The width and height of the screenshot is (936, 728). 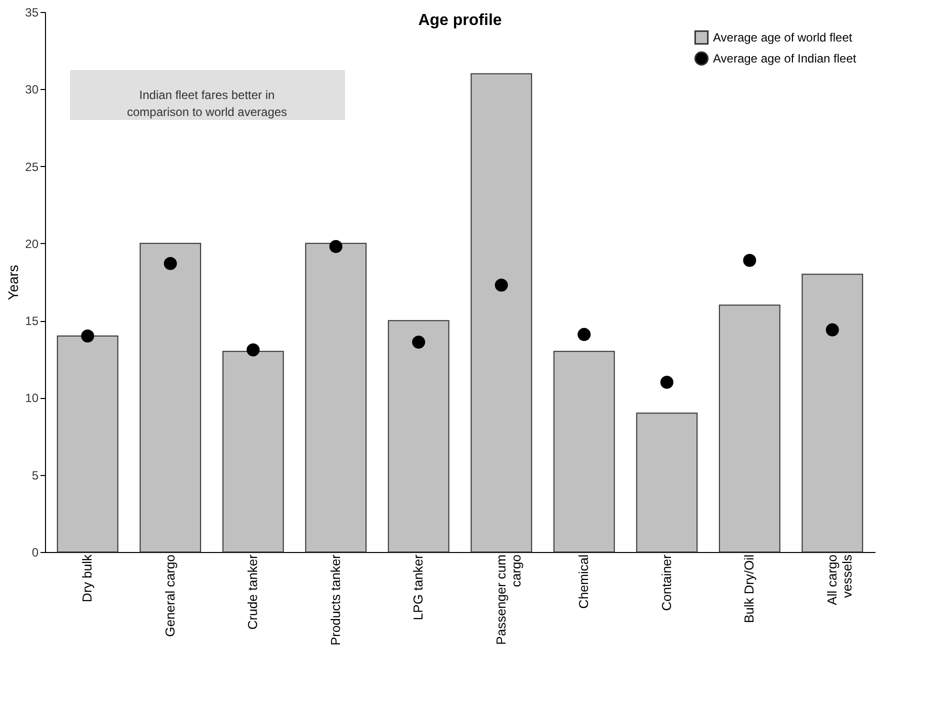 I want to click on y-tick-label: 10, so click(x=32, y=398).